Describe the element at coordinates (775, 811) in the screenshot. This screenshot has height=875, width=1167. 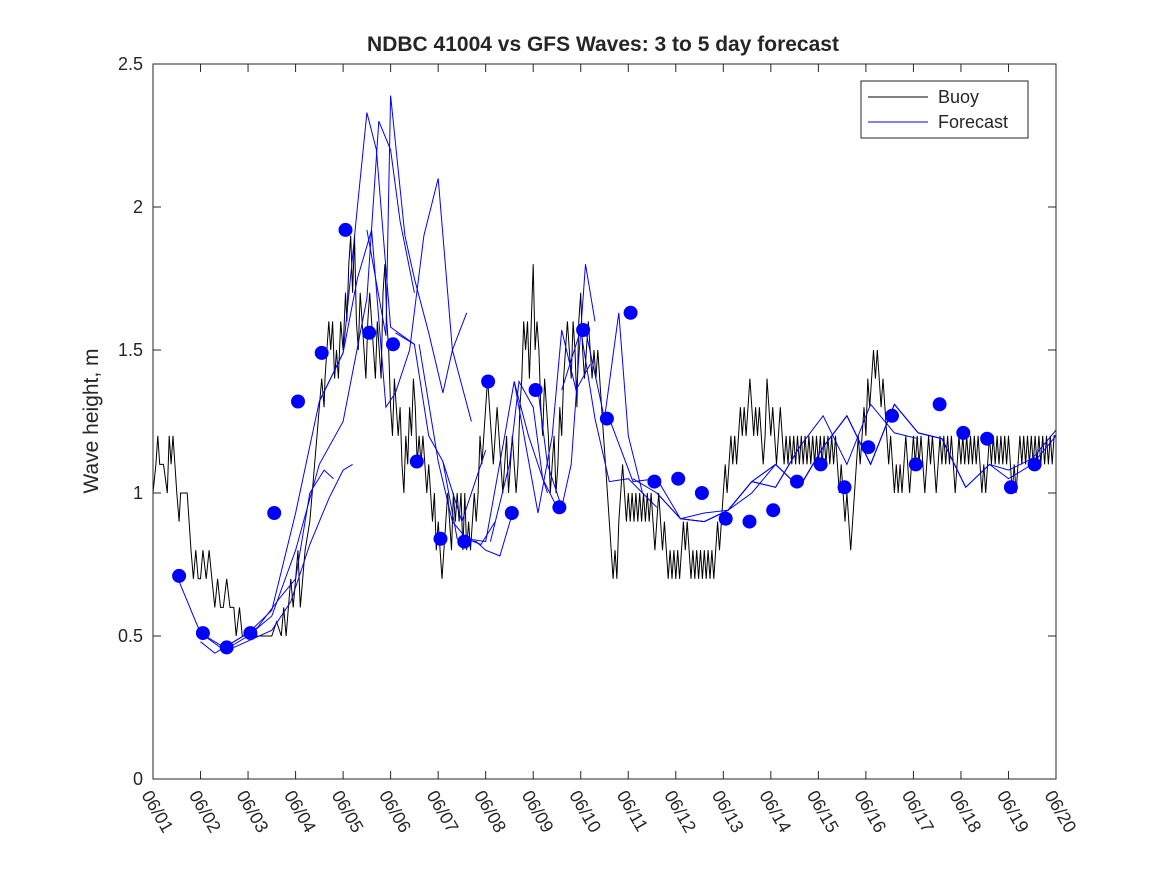
I see `x-tick-label: 06/14` at that location.